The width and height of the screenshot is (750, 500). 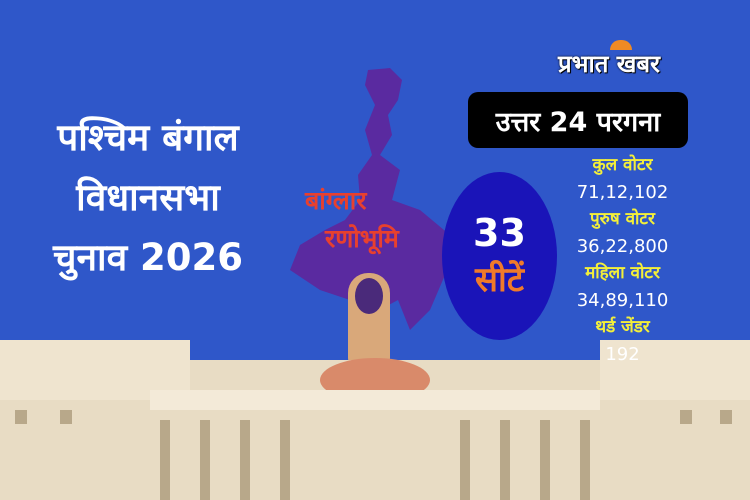 I want to click on stat-label: महिला वोटर, so click(x=622, y=273).